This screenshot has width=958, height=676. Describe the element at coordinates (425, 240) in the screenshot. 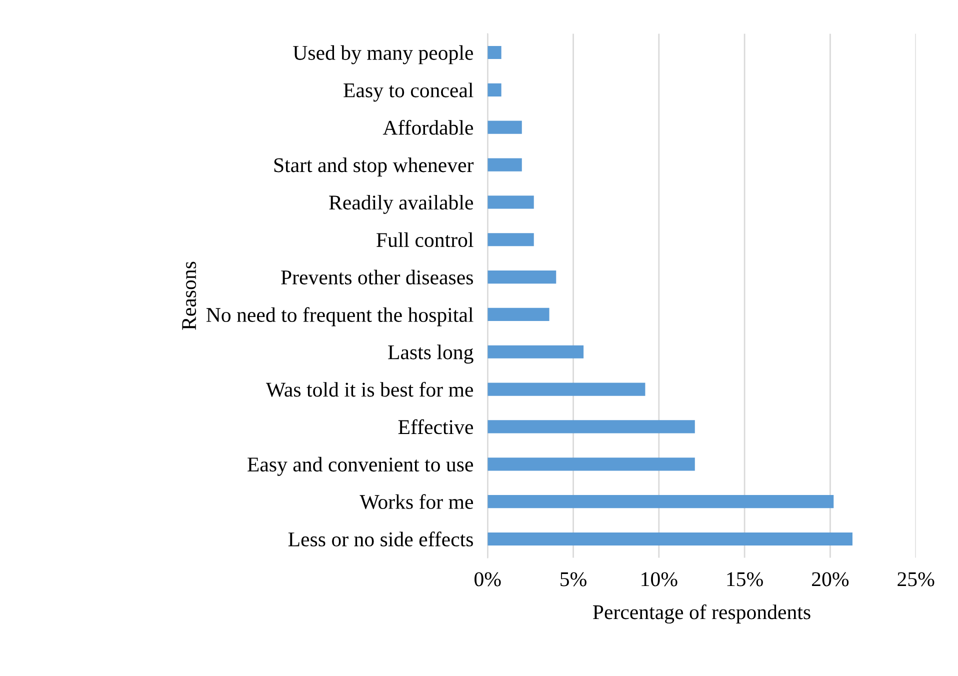

I see `y-tick-label: Full control` at that location.